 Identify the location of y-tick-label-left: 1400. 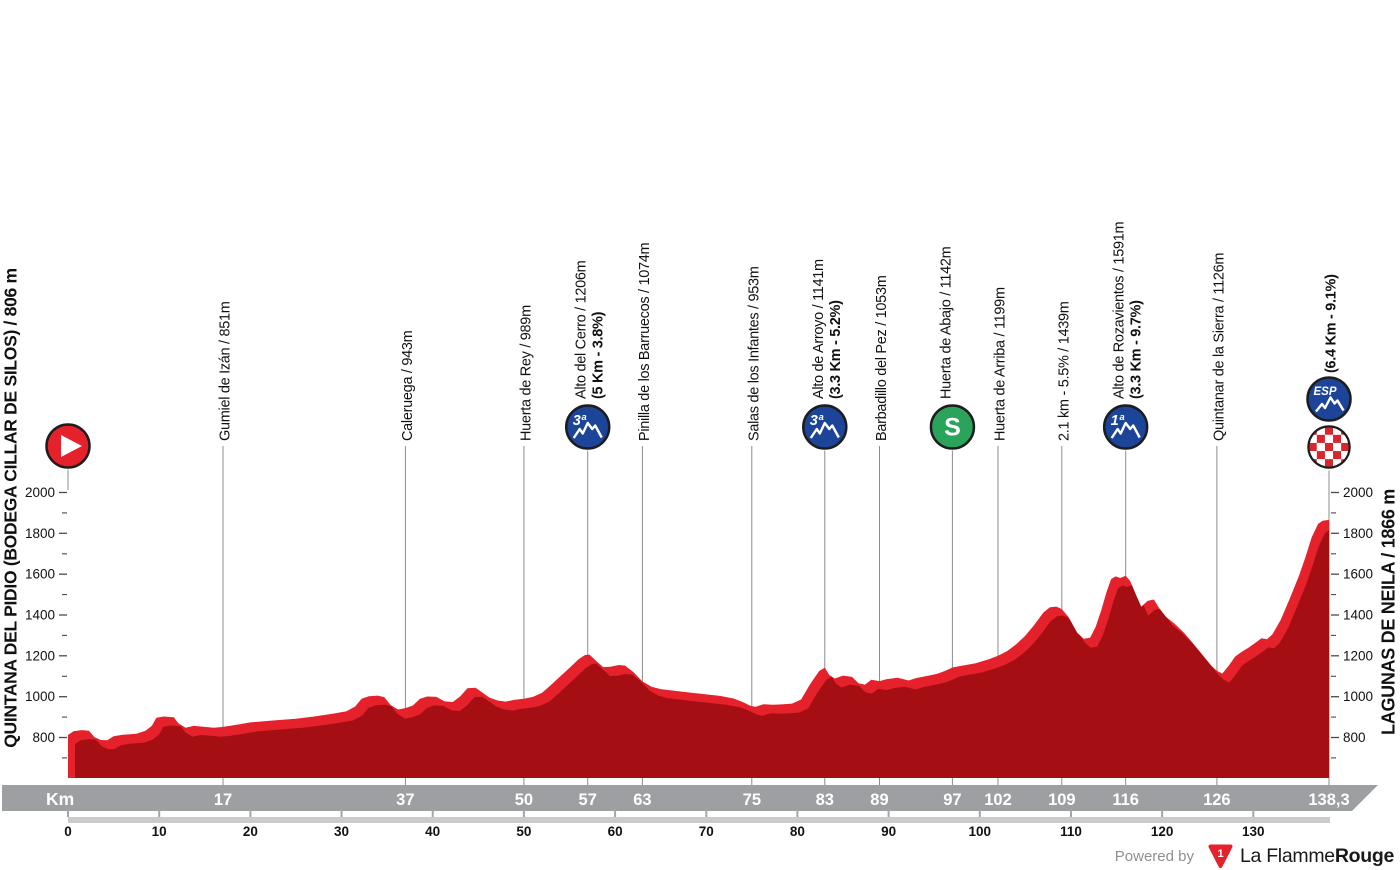
(40, 615).